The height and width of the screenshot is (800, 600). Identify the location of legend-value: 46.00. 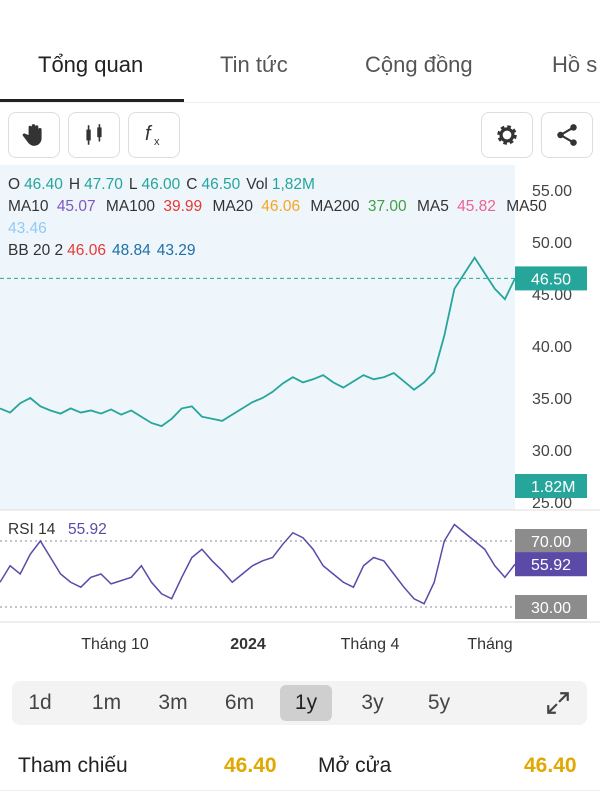
(161, 184).